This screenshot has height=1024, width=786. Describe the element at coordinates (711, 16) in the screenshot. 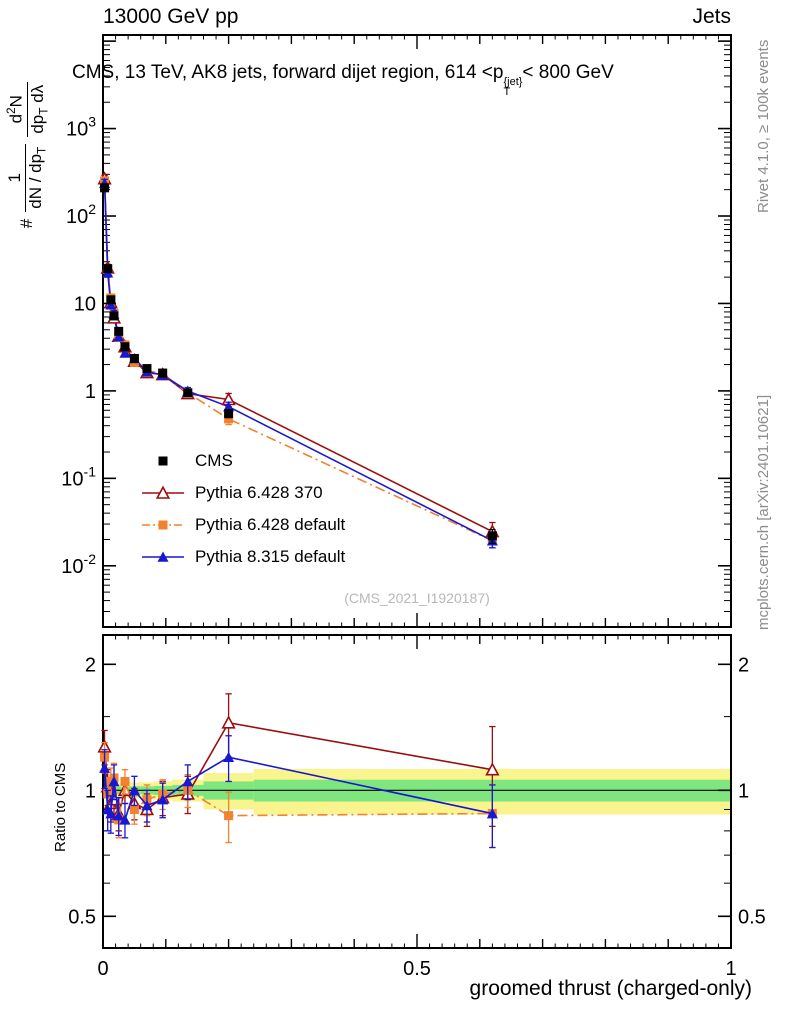

I see `analysis-topic-label: Jets` at that location.